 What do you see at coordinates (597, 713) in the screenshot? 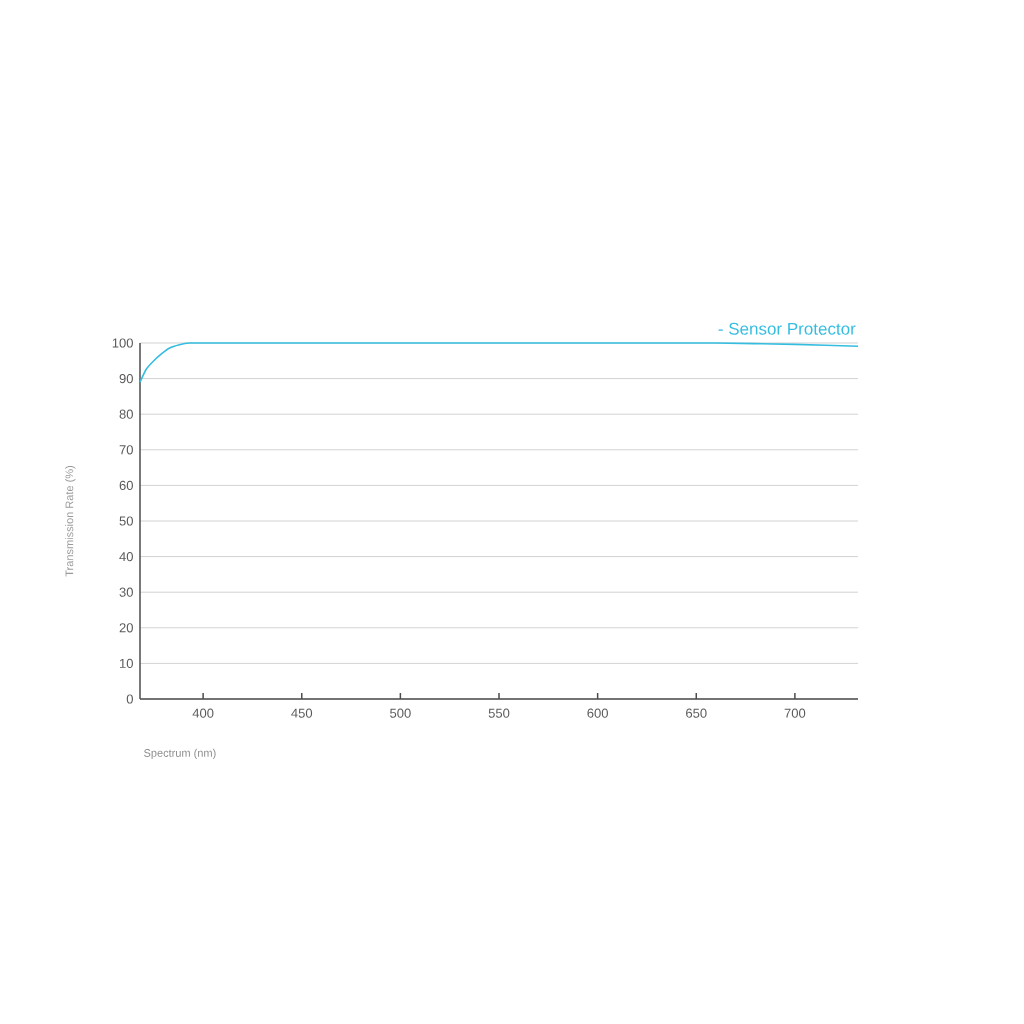
I see `x-tick-label: 600` at bounding box center [597, 713].